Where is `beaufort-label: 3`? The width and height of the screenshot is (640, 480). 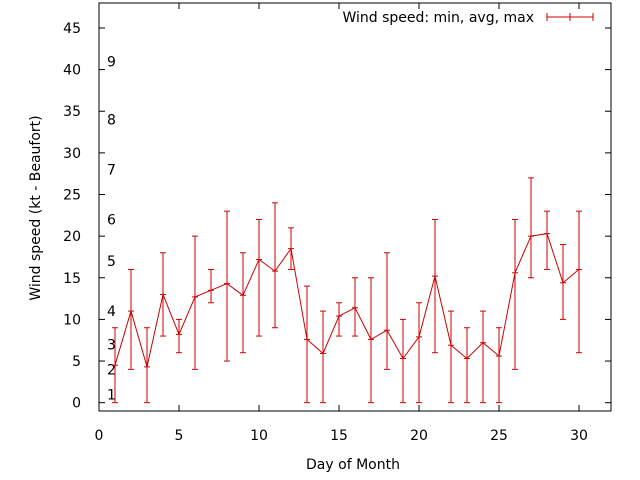 beaufort-label: 3 is located at coordinates (111, 345).